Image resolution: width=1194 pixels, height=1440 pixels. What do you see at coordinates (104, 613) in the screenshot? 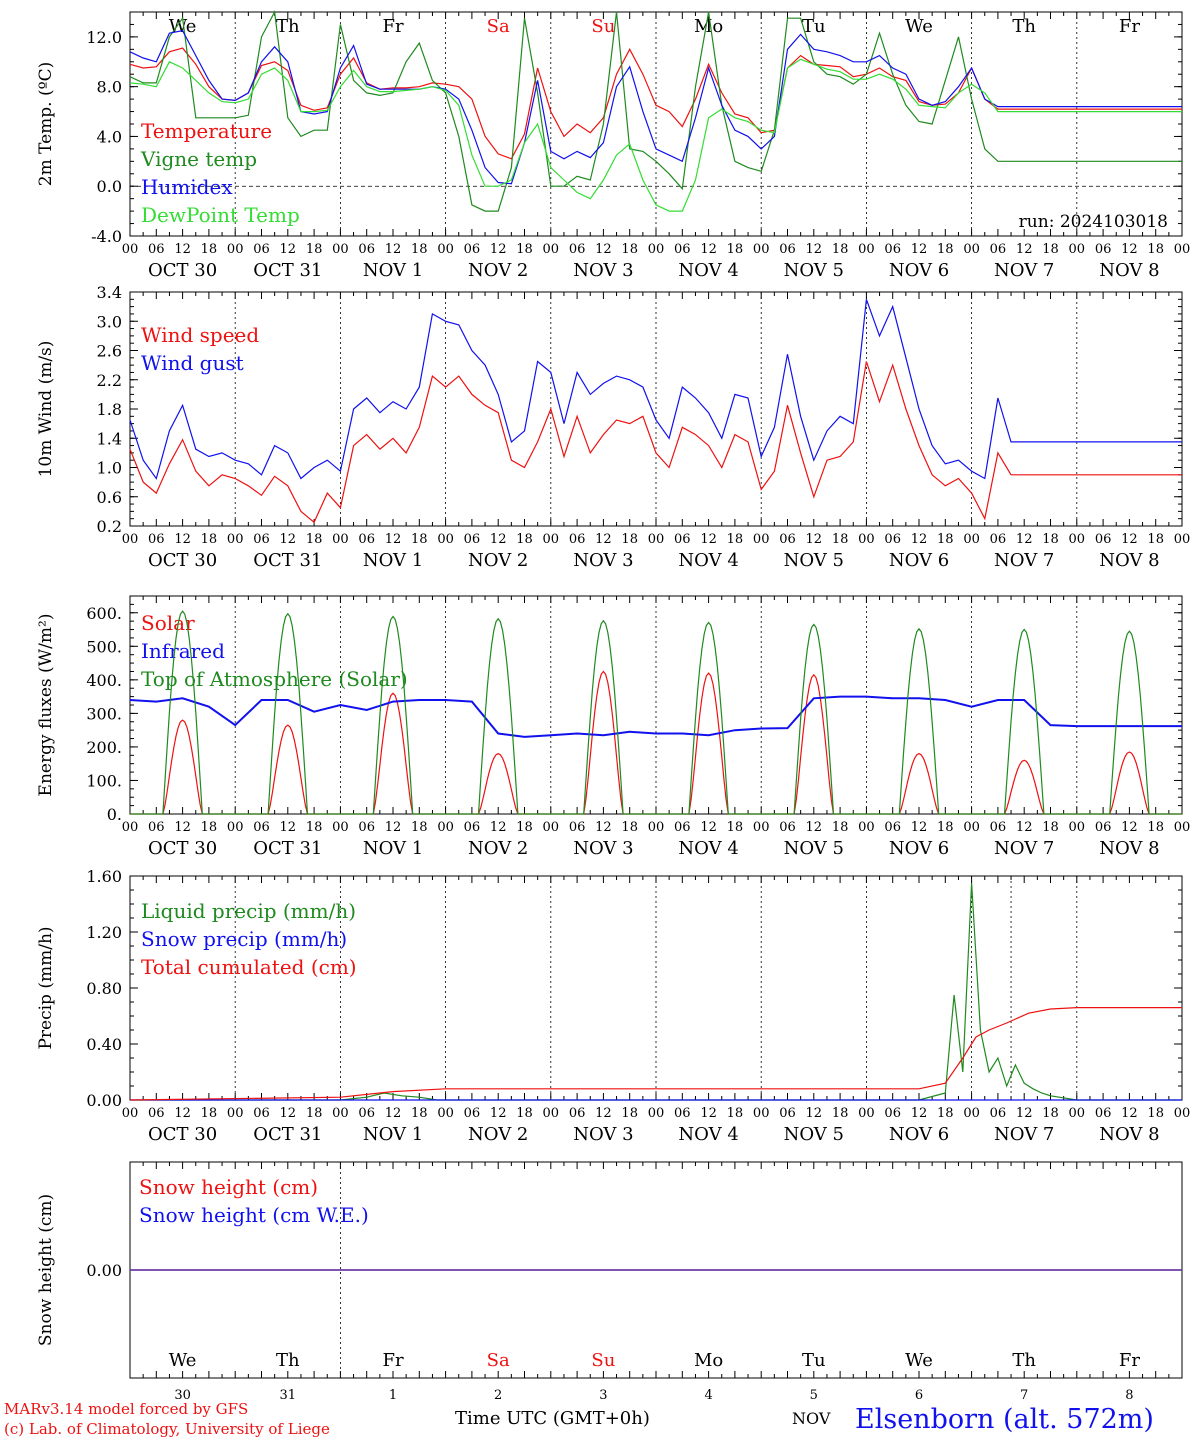
I see `y-tick-label: 600.` at bounding box center [104, 613].